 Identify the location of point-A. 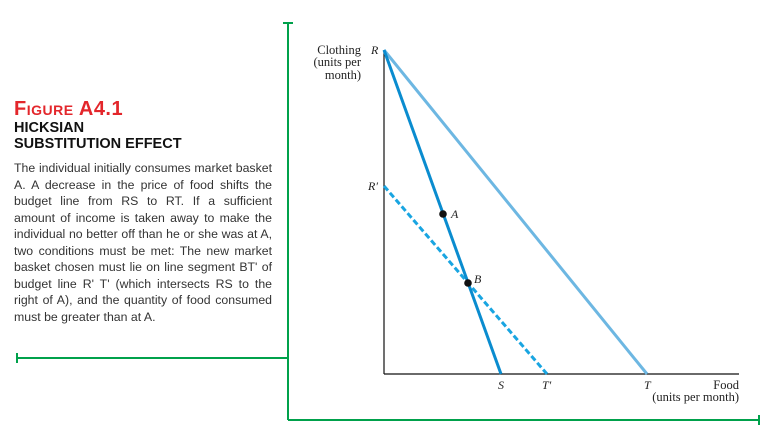
(443, 214).